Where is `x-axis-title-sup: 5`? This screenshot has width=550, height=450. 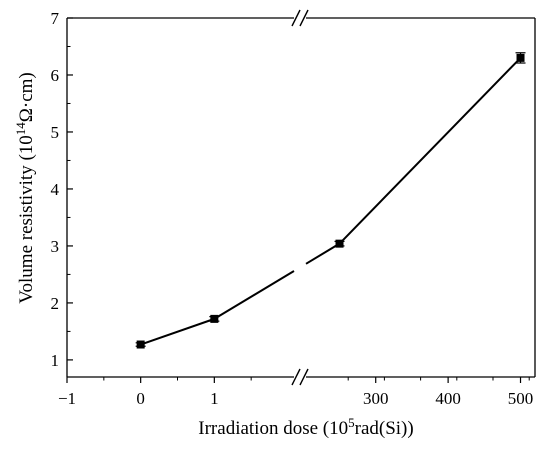 x-axis-title-sup: 5 is located at coordinates (351, 422).